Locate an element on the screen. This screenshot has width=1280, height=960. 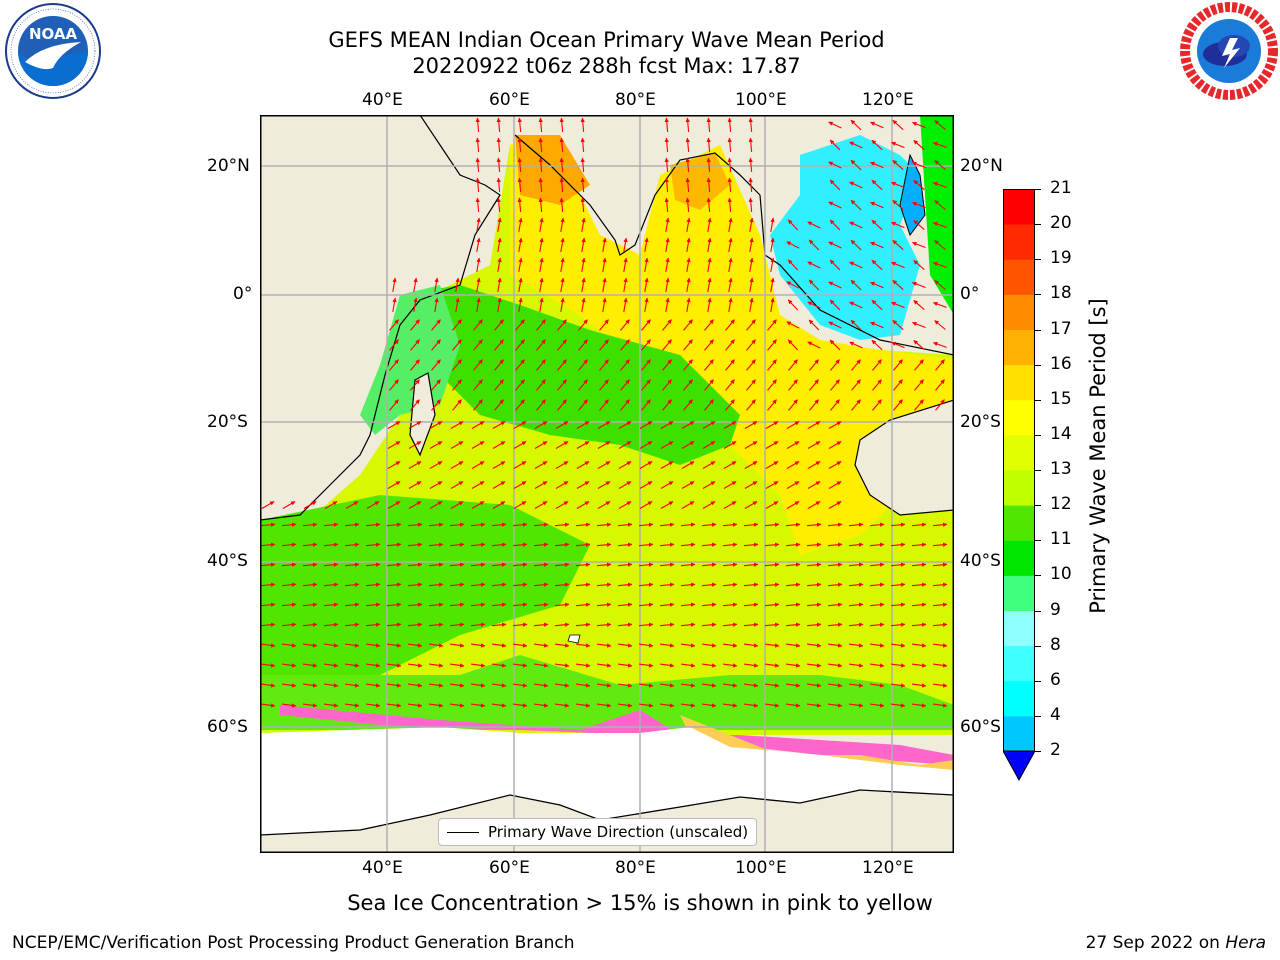
lat-label-left-0: 0° is located at coordinates (243, 294).